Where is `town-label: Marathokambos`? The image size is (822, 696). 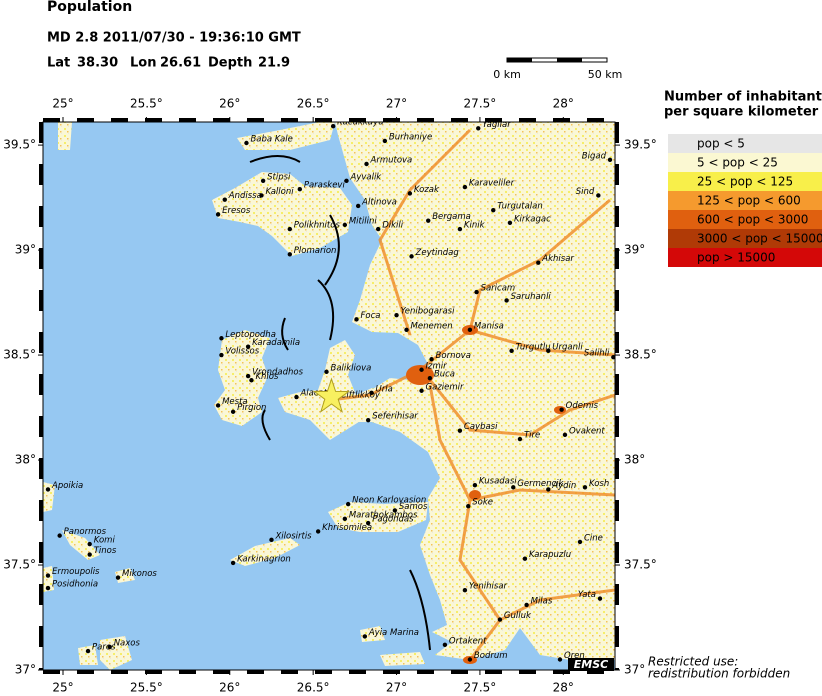
town-label: Marathokambos is located at coordinates (383, 515).